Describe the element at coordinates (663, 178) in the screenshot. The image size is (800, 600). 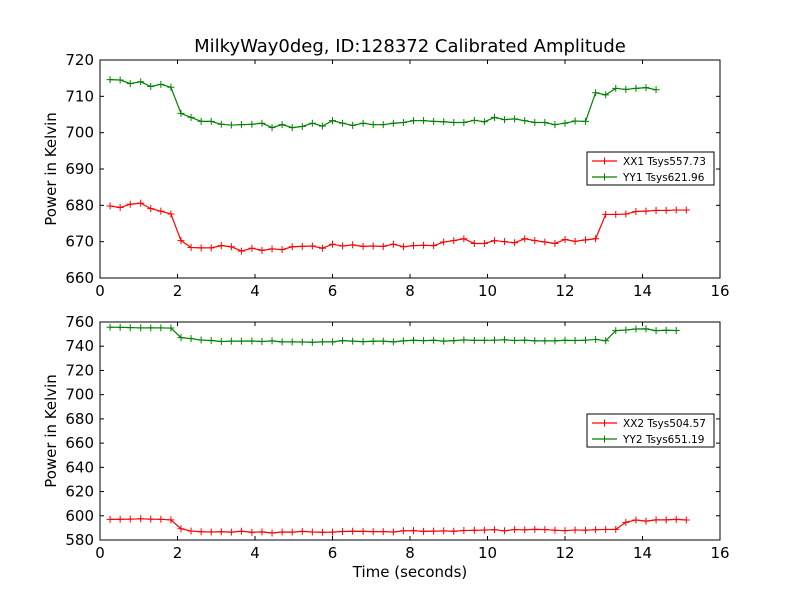
I see `legend-label: YY1 Tsys621.96` at that location.